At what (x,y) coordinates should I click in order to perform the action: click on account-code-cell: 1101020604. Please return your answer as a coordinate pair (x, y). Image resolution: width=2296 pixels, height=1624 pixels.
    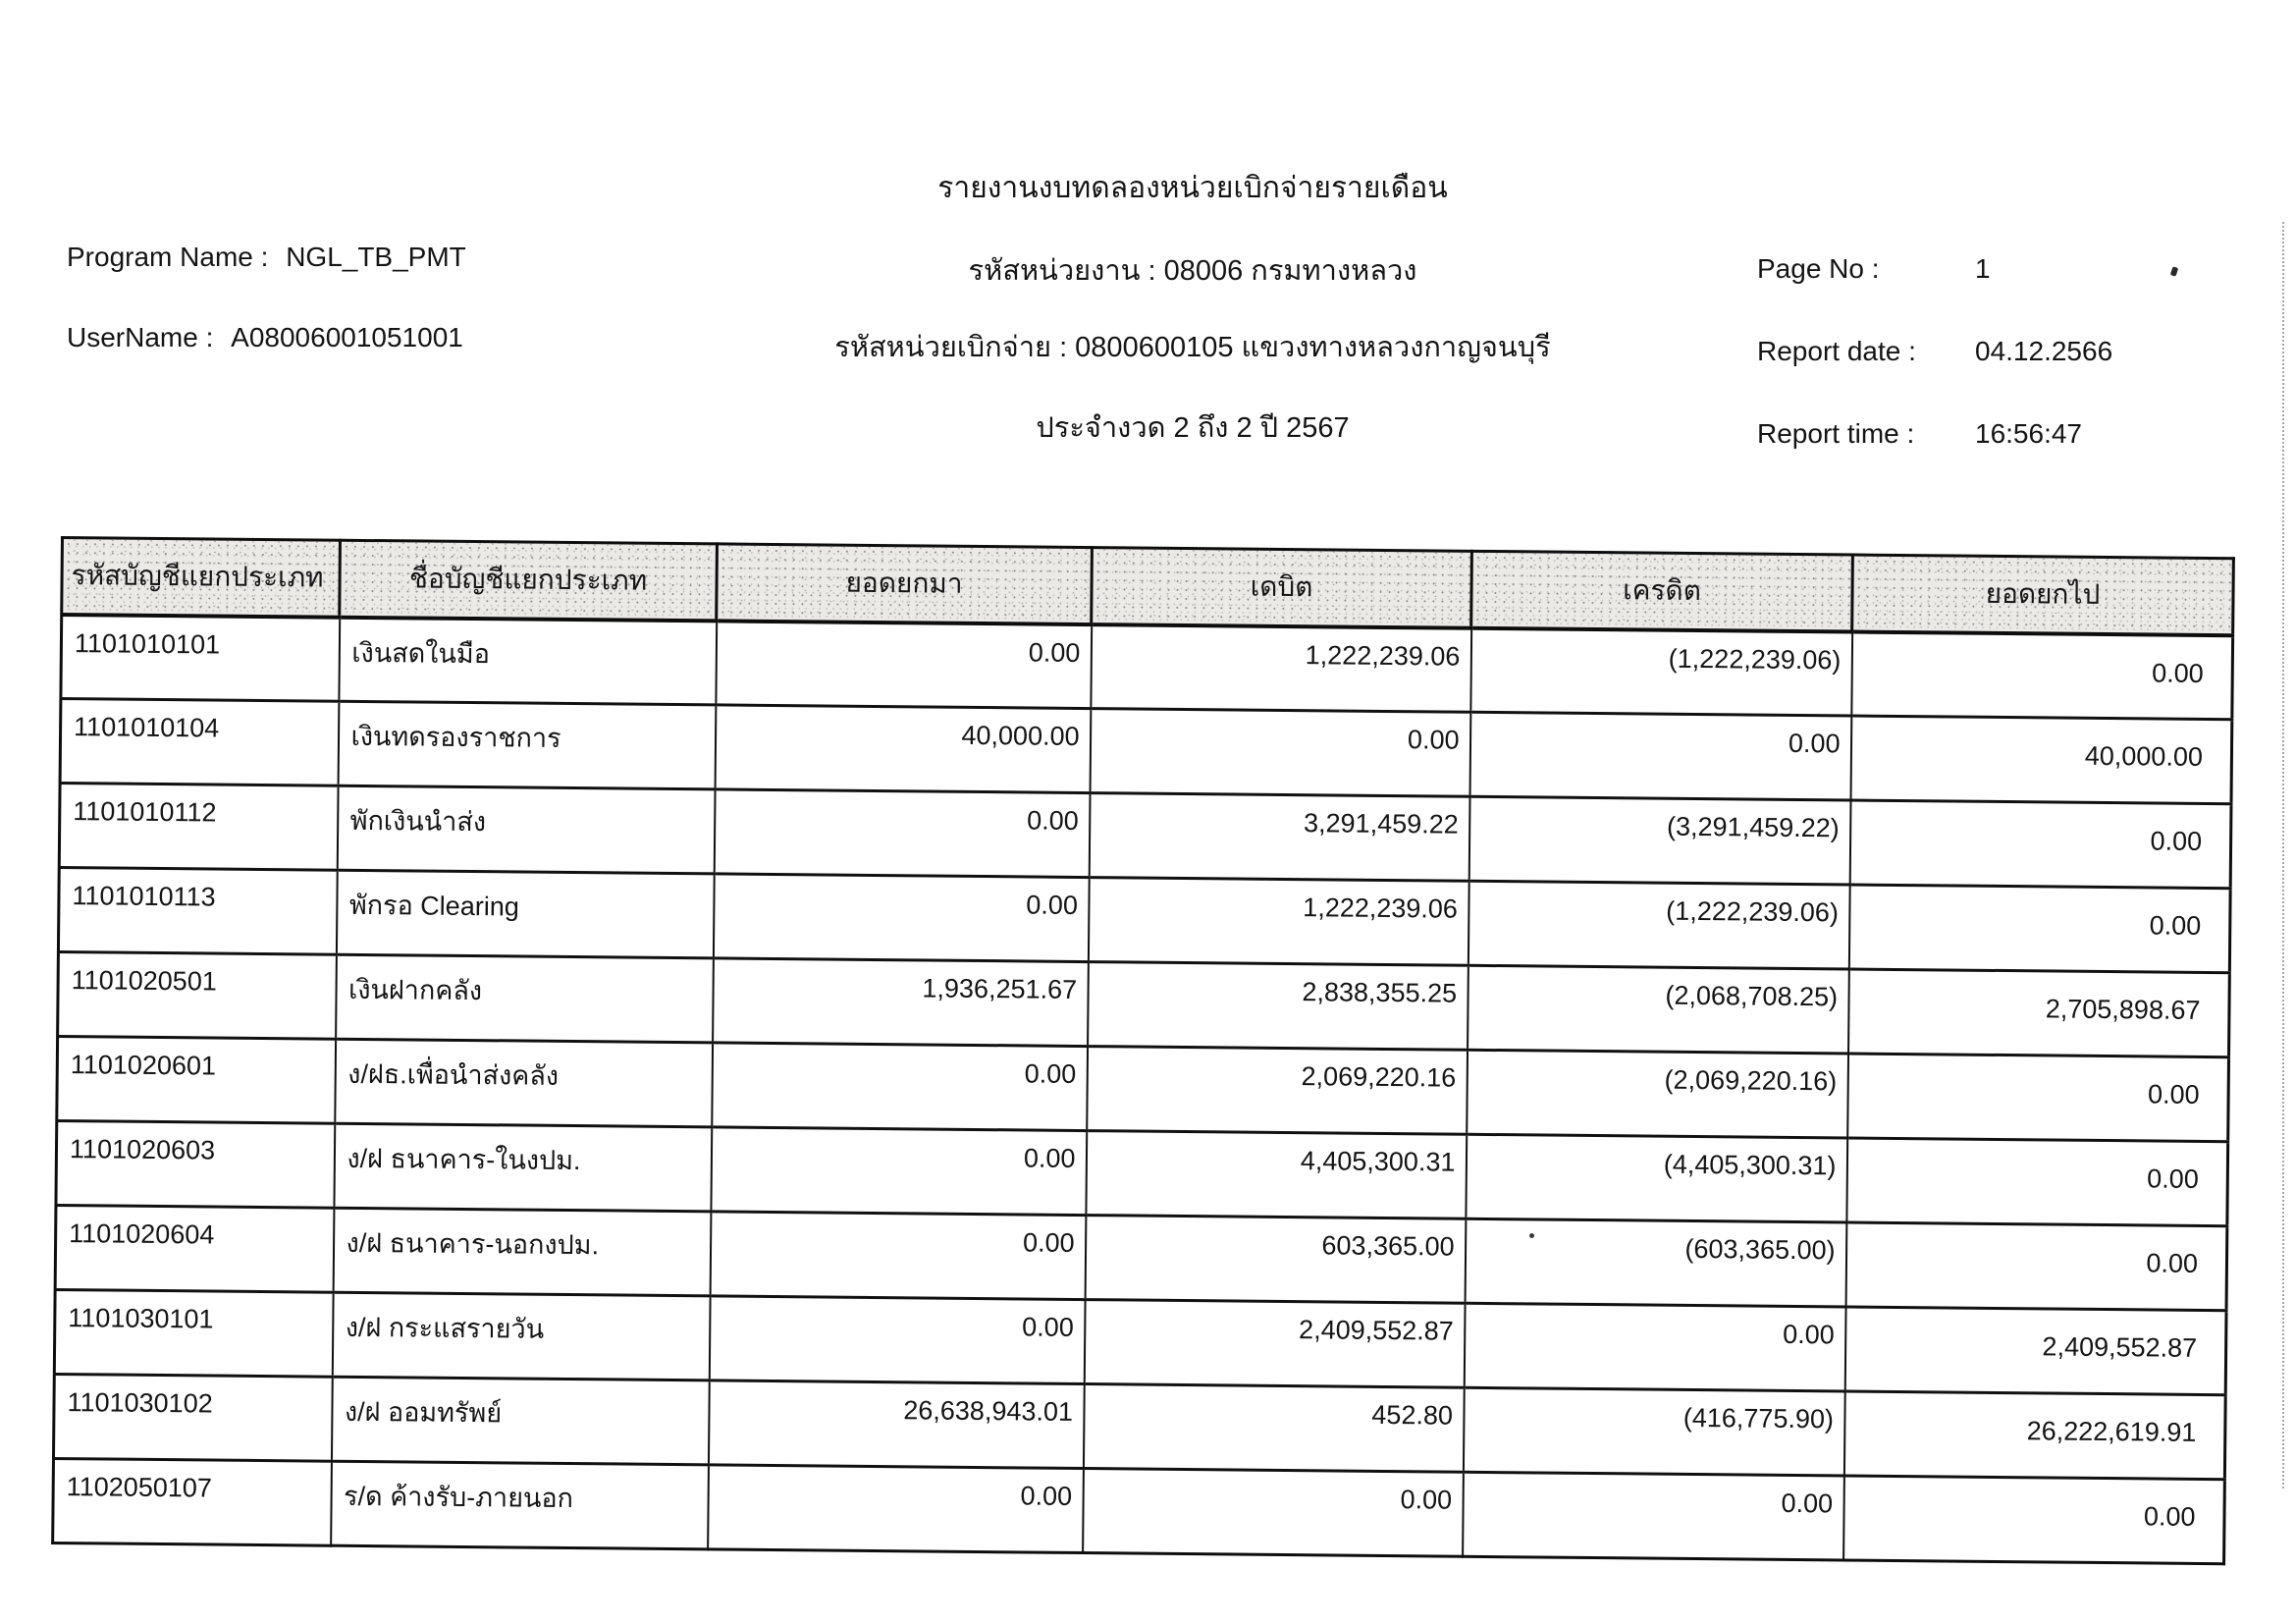
    Looking at the image, I should click on (194, 1249).